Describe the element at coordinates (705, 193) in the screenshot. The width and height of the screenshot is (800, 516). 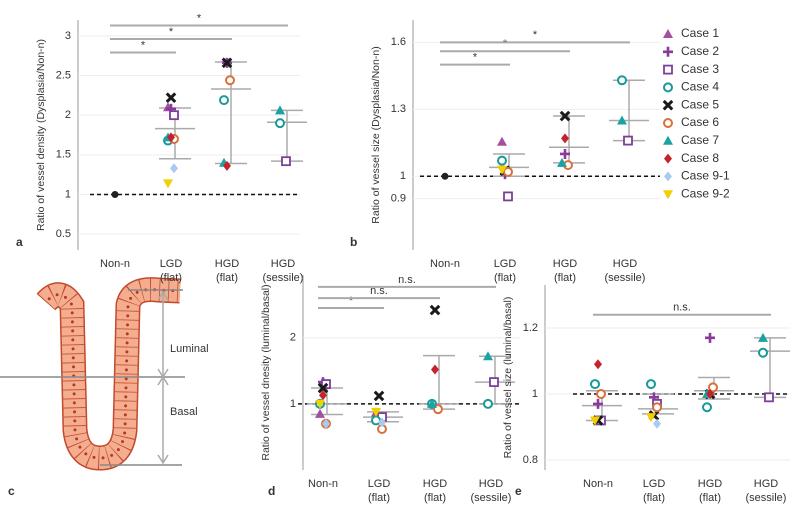
I see `legend-label: Case 9-2` at that location.